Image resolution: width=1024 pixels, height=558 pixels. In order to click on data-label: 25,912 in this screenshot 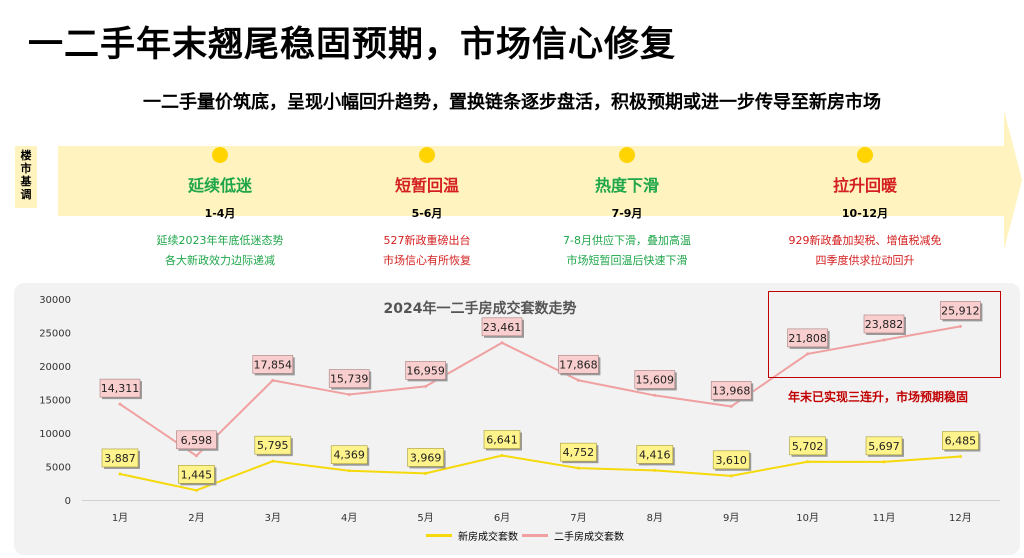, I will do `click(960, 310)`.